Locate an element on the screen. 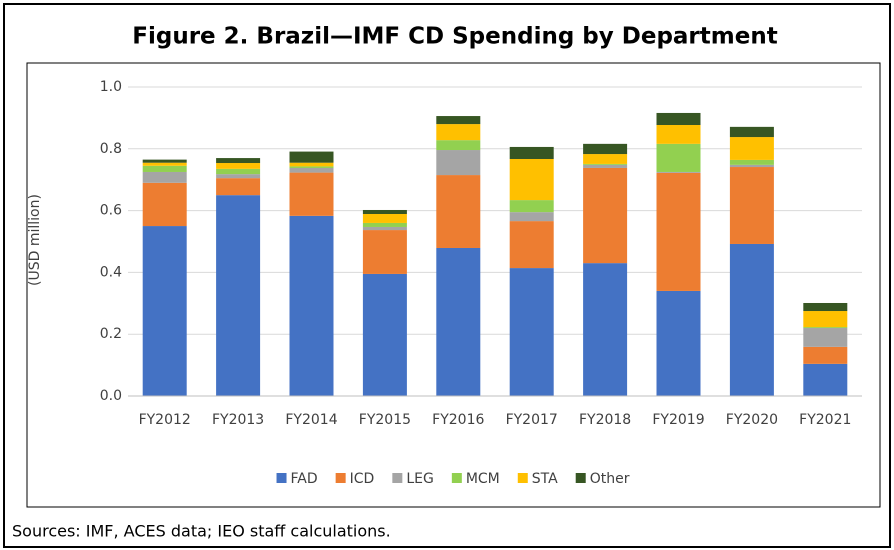 Image resolution: width=894 pixels, height=550 pixels. x-tick-label: FY2012 is located at coordinates (165, 420).